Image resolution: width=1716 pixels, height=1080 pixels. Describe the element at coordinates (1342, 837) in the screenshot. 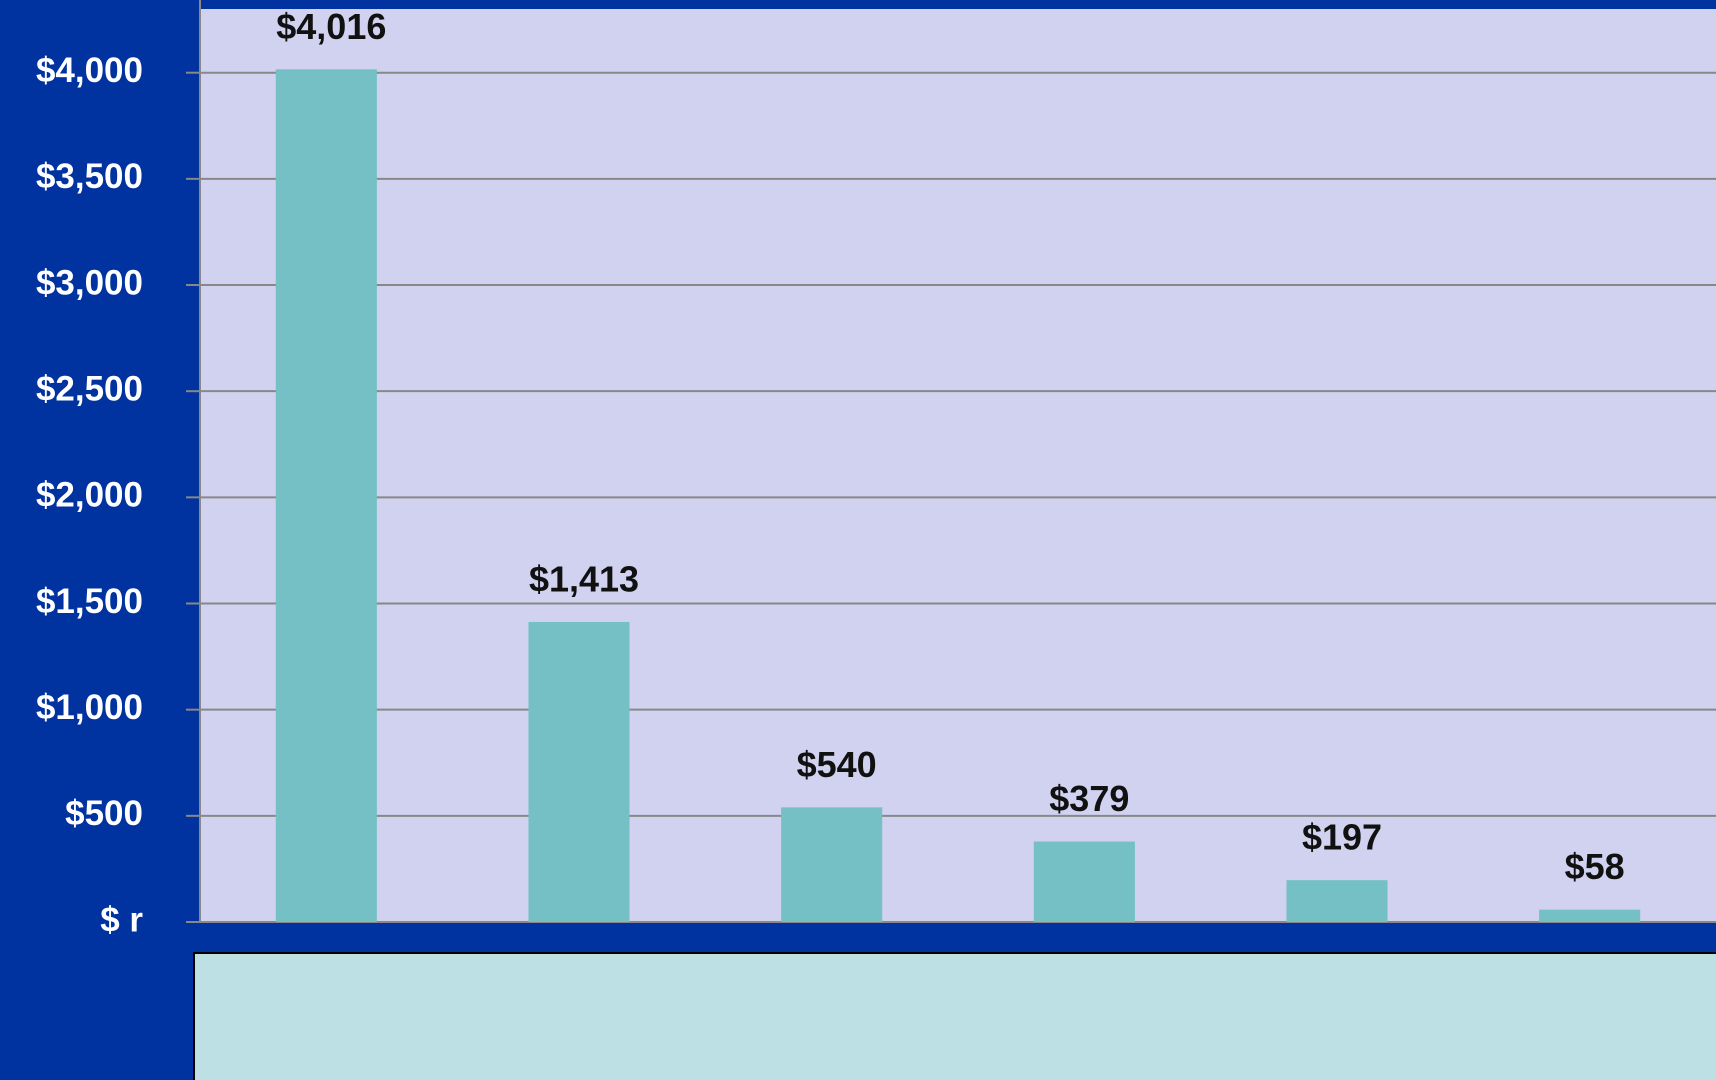

I see `value-label: $197` at that location.